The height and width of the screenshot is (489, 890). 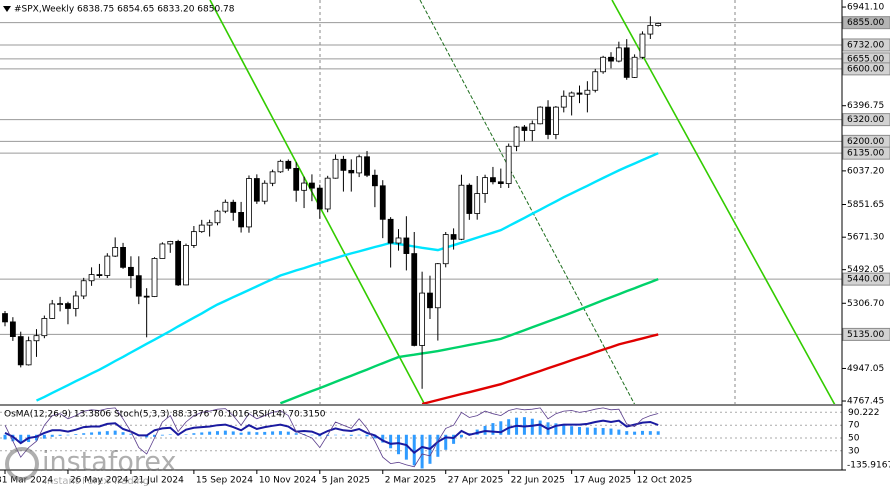 What do you see at coordinates (346, 481) in the screenshot?
I see `x-tick-label: 5 Jan 2025` at bounding box center [346, 481].